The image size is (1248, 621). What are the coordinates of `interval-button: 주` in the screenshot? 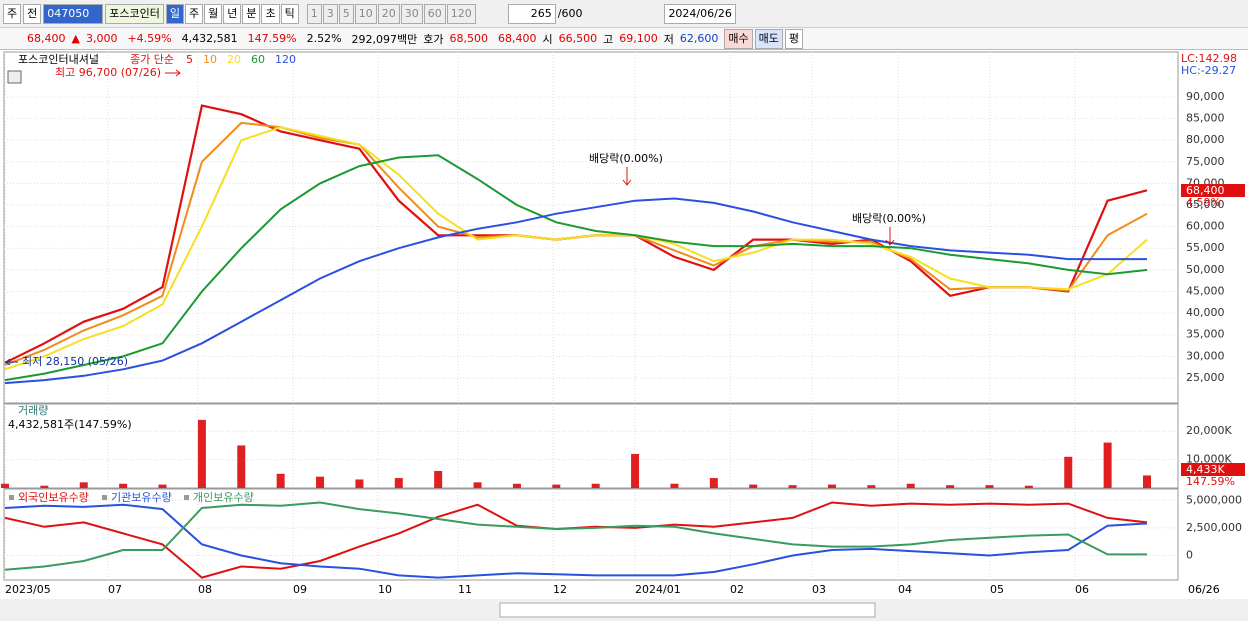 It's located at (194, 13).